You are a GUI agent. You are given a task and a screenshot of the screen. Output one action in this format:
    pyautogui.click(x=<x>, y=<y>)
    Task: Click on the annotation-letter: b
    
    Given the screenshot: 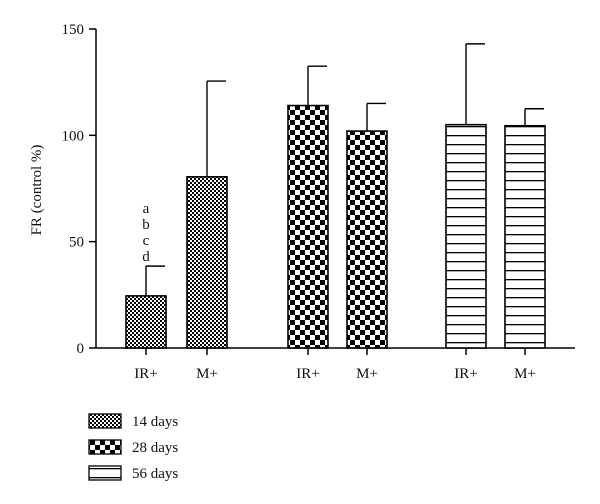 What is the action you would take?
    pyautogui.click(x=146, y=225)
    